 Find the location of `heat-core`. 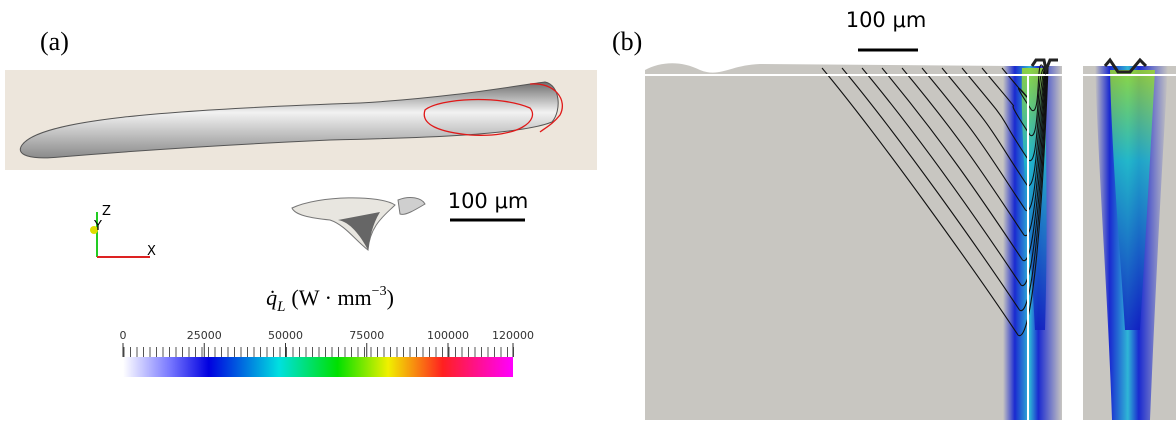

heat-core is located at coordinates (1132, 200).